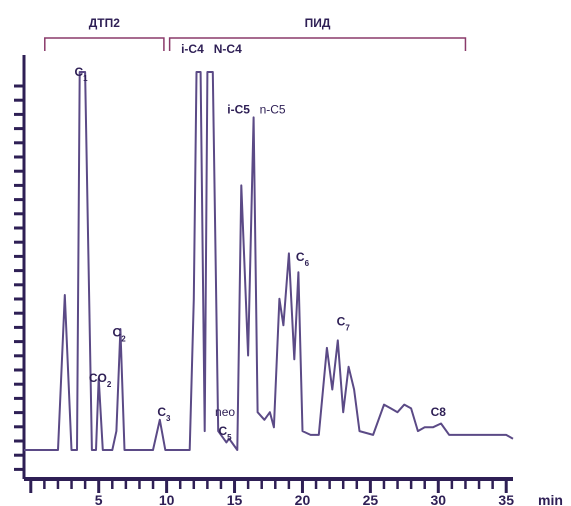 This screenshot has height=506, width=571. What do you see at coordinates (303, 499) in the screenshot?
I see `x-tick-label: 20` at bounding box center [303, 499].